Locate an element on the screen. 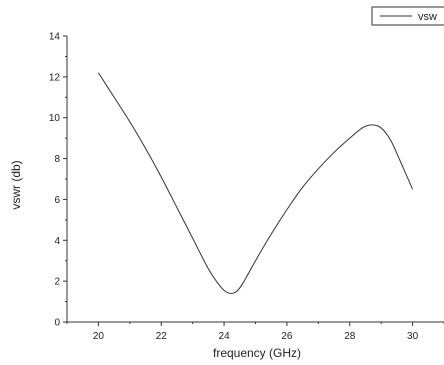 The image size is (444, 365). y-tick-label: 2 is located at coordinates (57, 282).